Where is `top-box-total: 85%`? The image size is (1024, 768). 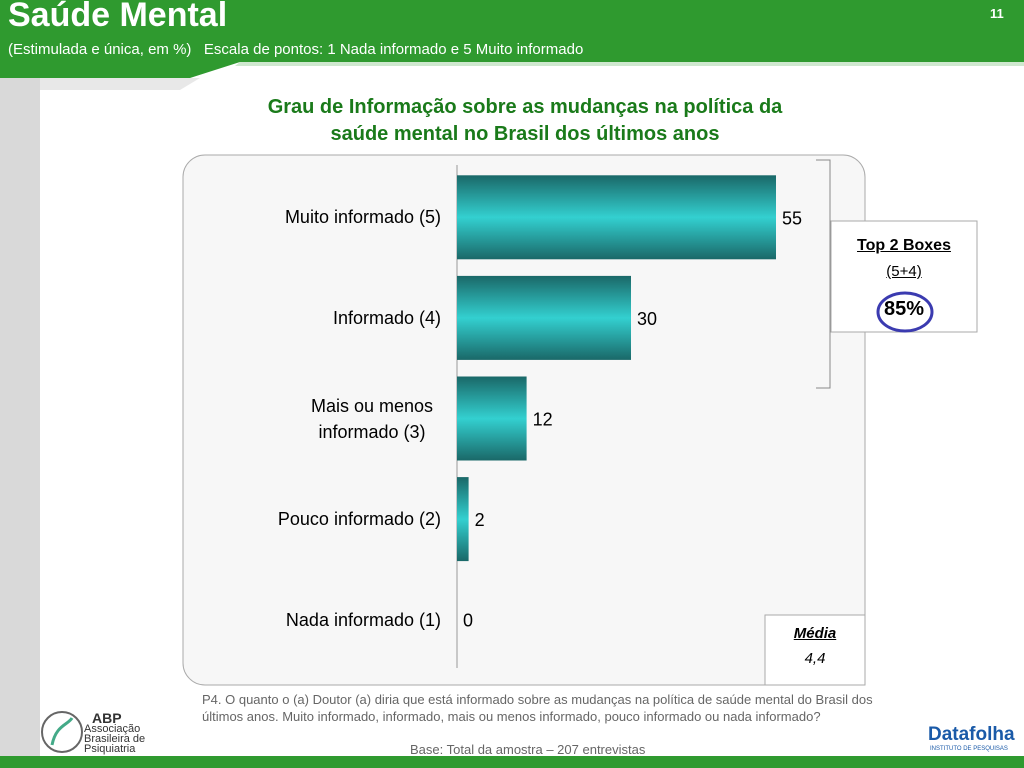 top-box-total: 85% is located at coordinates (904, 309).